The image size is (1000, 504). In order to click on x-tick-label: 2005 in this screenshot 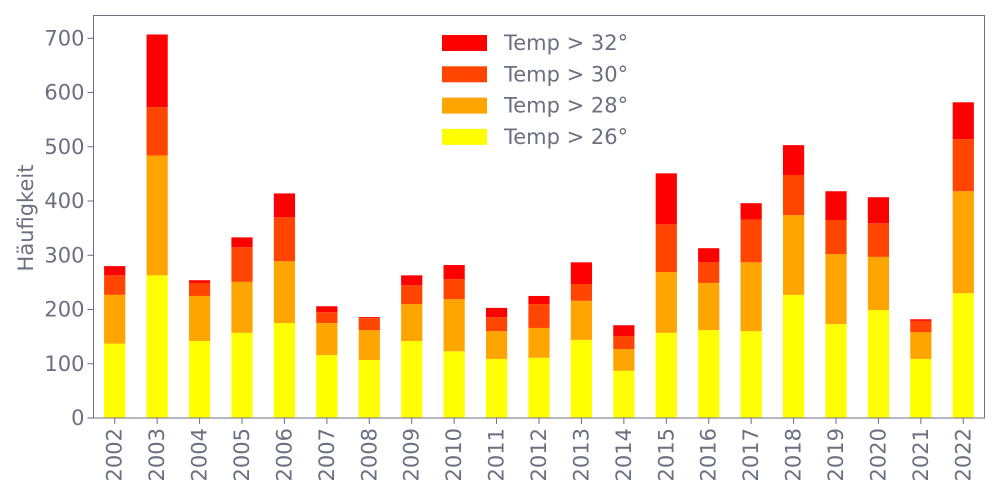, I will do `click(242, 454)`.